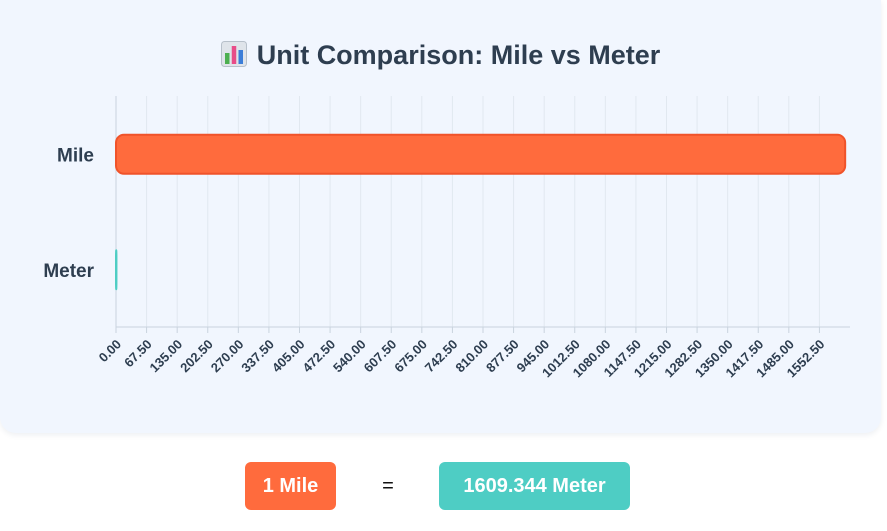 The height and width of the screenshot is (531, 887). Describe the element at coordinates (410, 356) in the screenshot. I see `x-tick-label: 675.00` at that location.